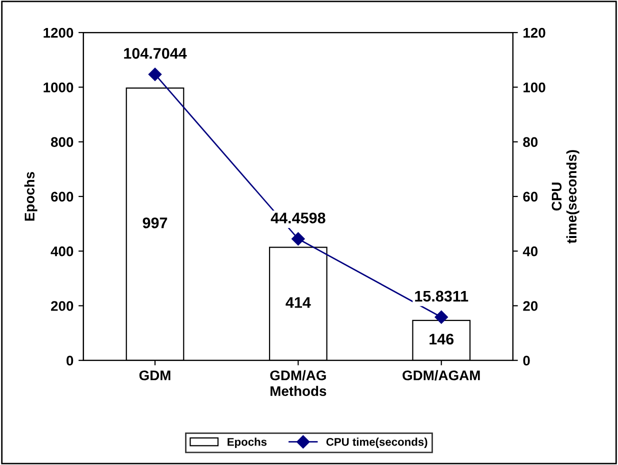  What do you see at coordinates (155, 53) in the screenshot?
I see `data-label: 104.7044` at bounding box center [155, 53].